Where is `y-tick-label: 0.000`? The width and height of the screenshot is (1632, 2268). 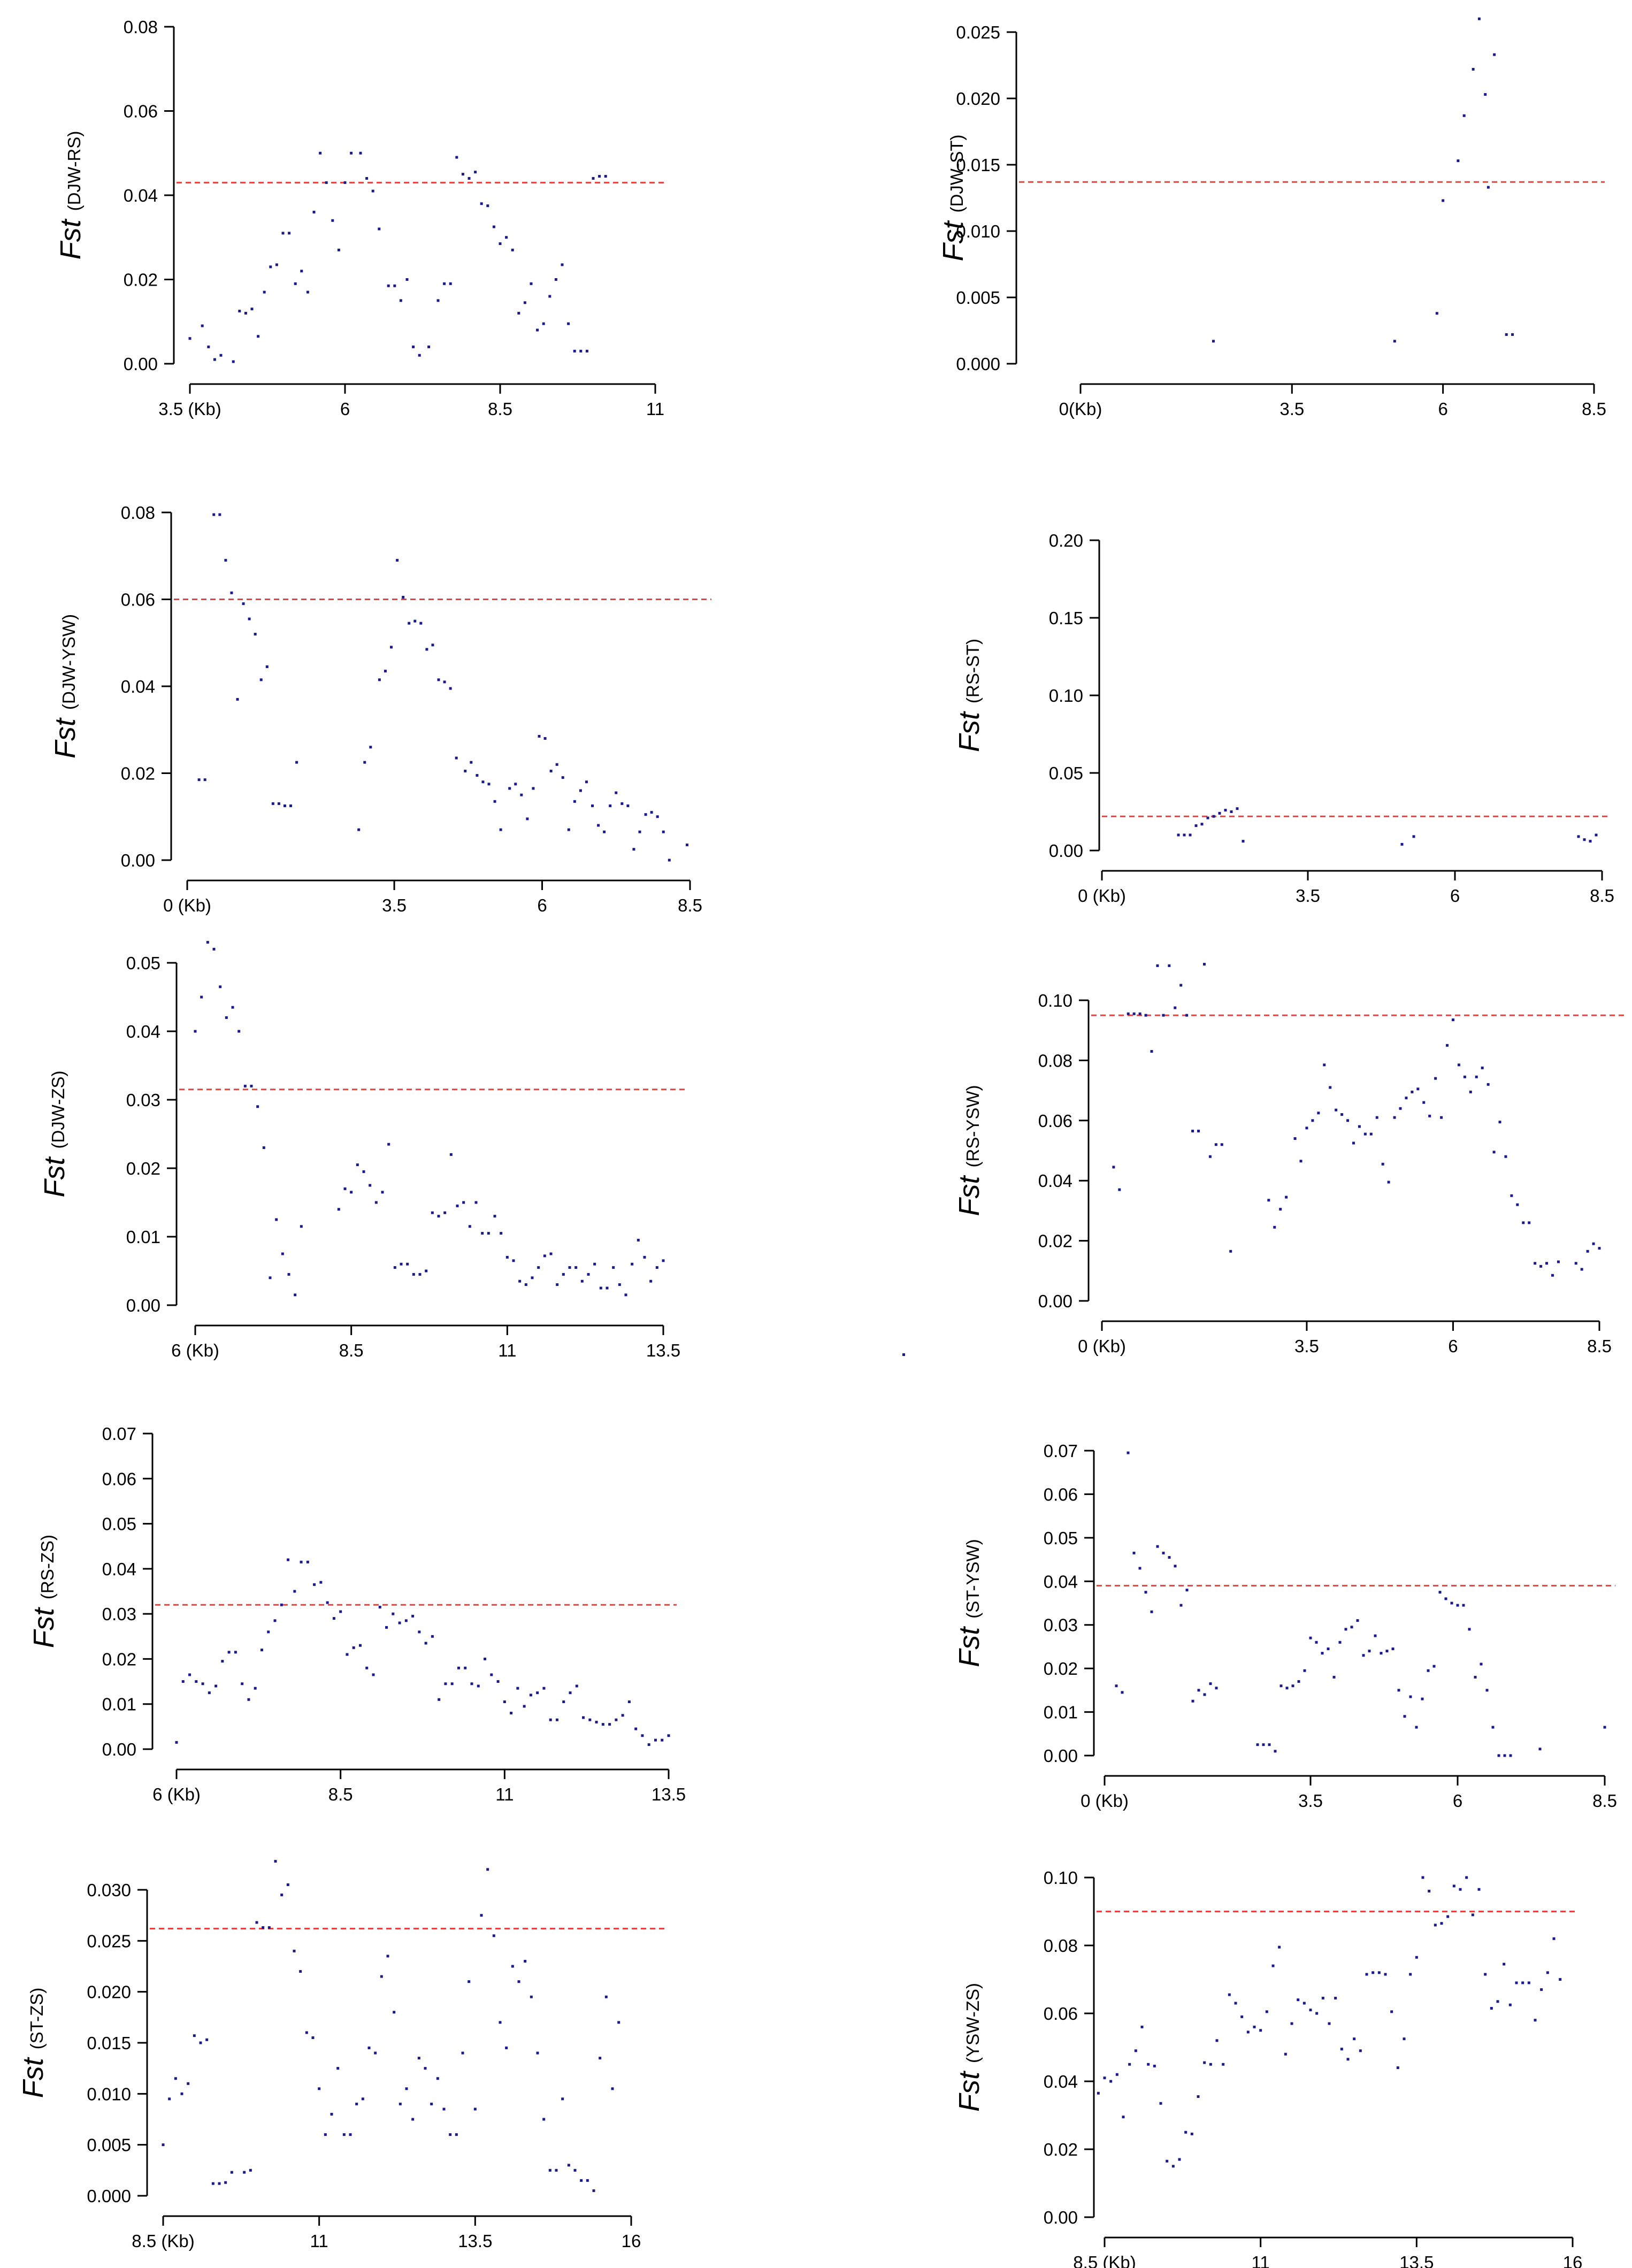
y-tick-label: 0.000 is located at coordinates (978, 364).